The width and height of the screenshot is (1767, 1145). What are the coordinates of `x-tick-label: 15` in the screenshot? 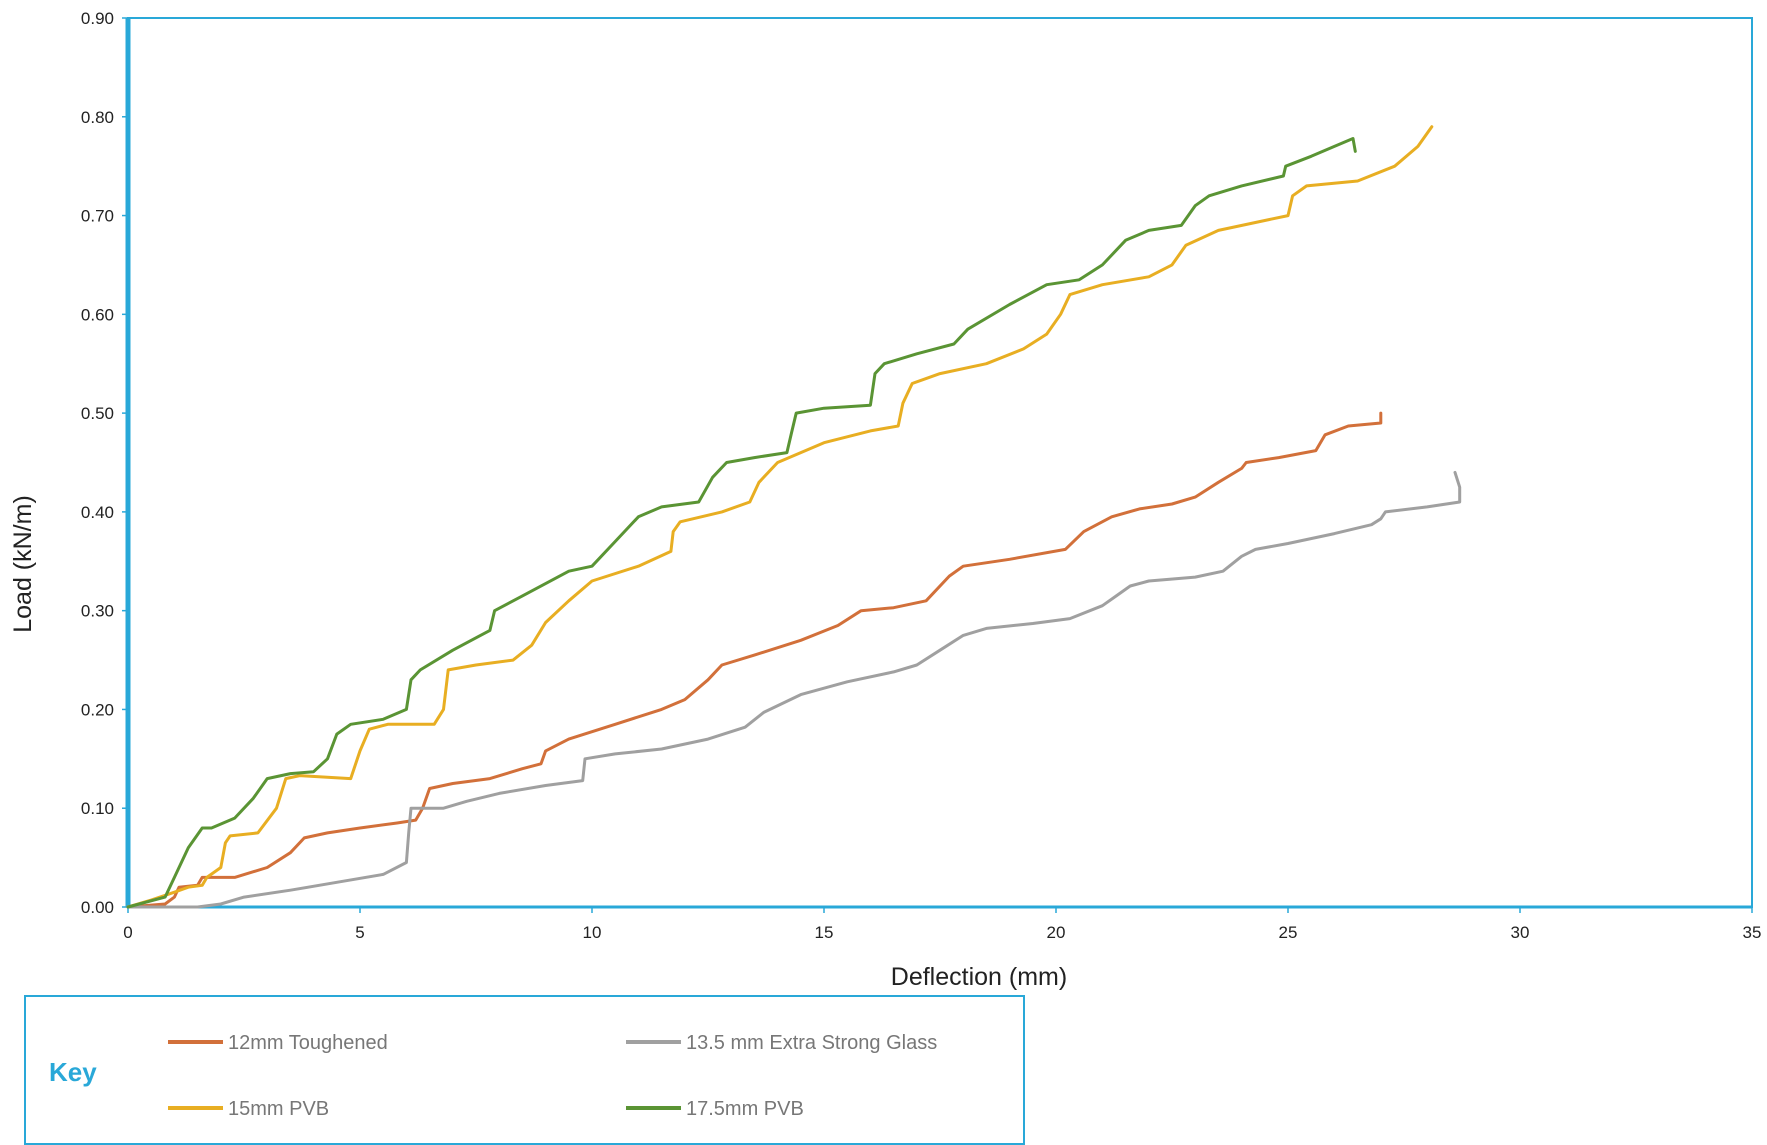 It's located at (824, 932).